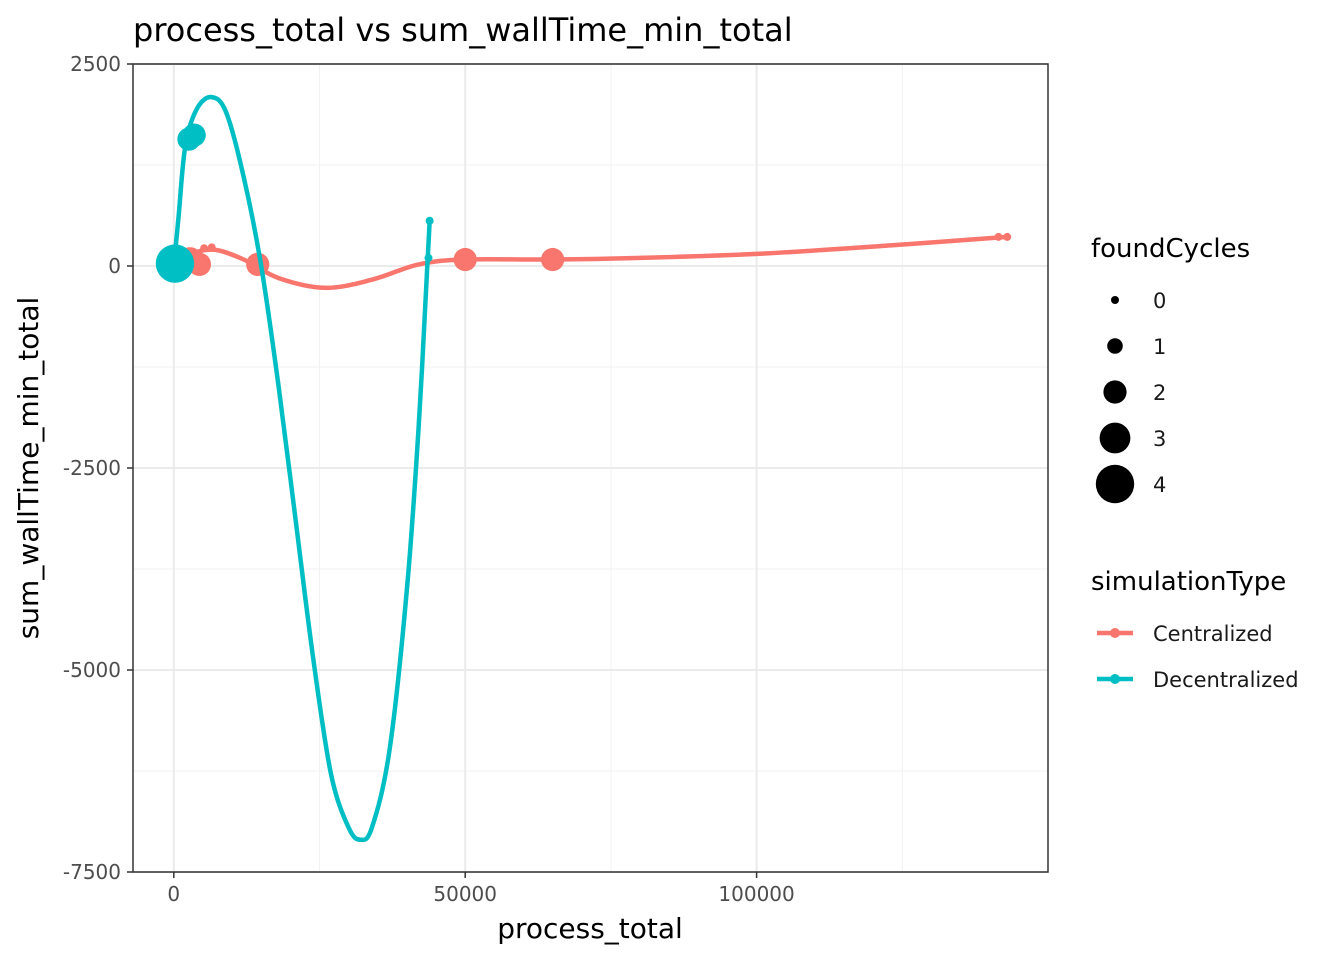 This screenshot has width=1344, height=960. I want to click on size-legend-label: 1, so click(1159, 347).